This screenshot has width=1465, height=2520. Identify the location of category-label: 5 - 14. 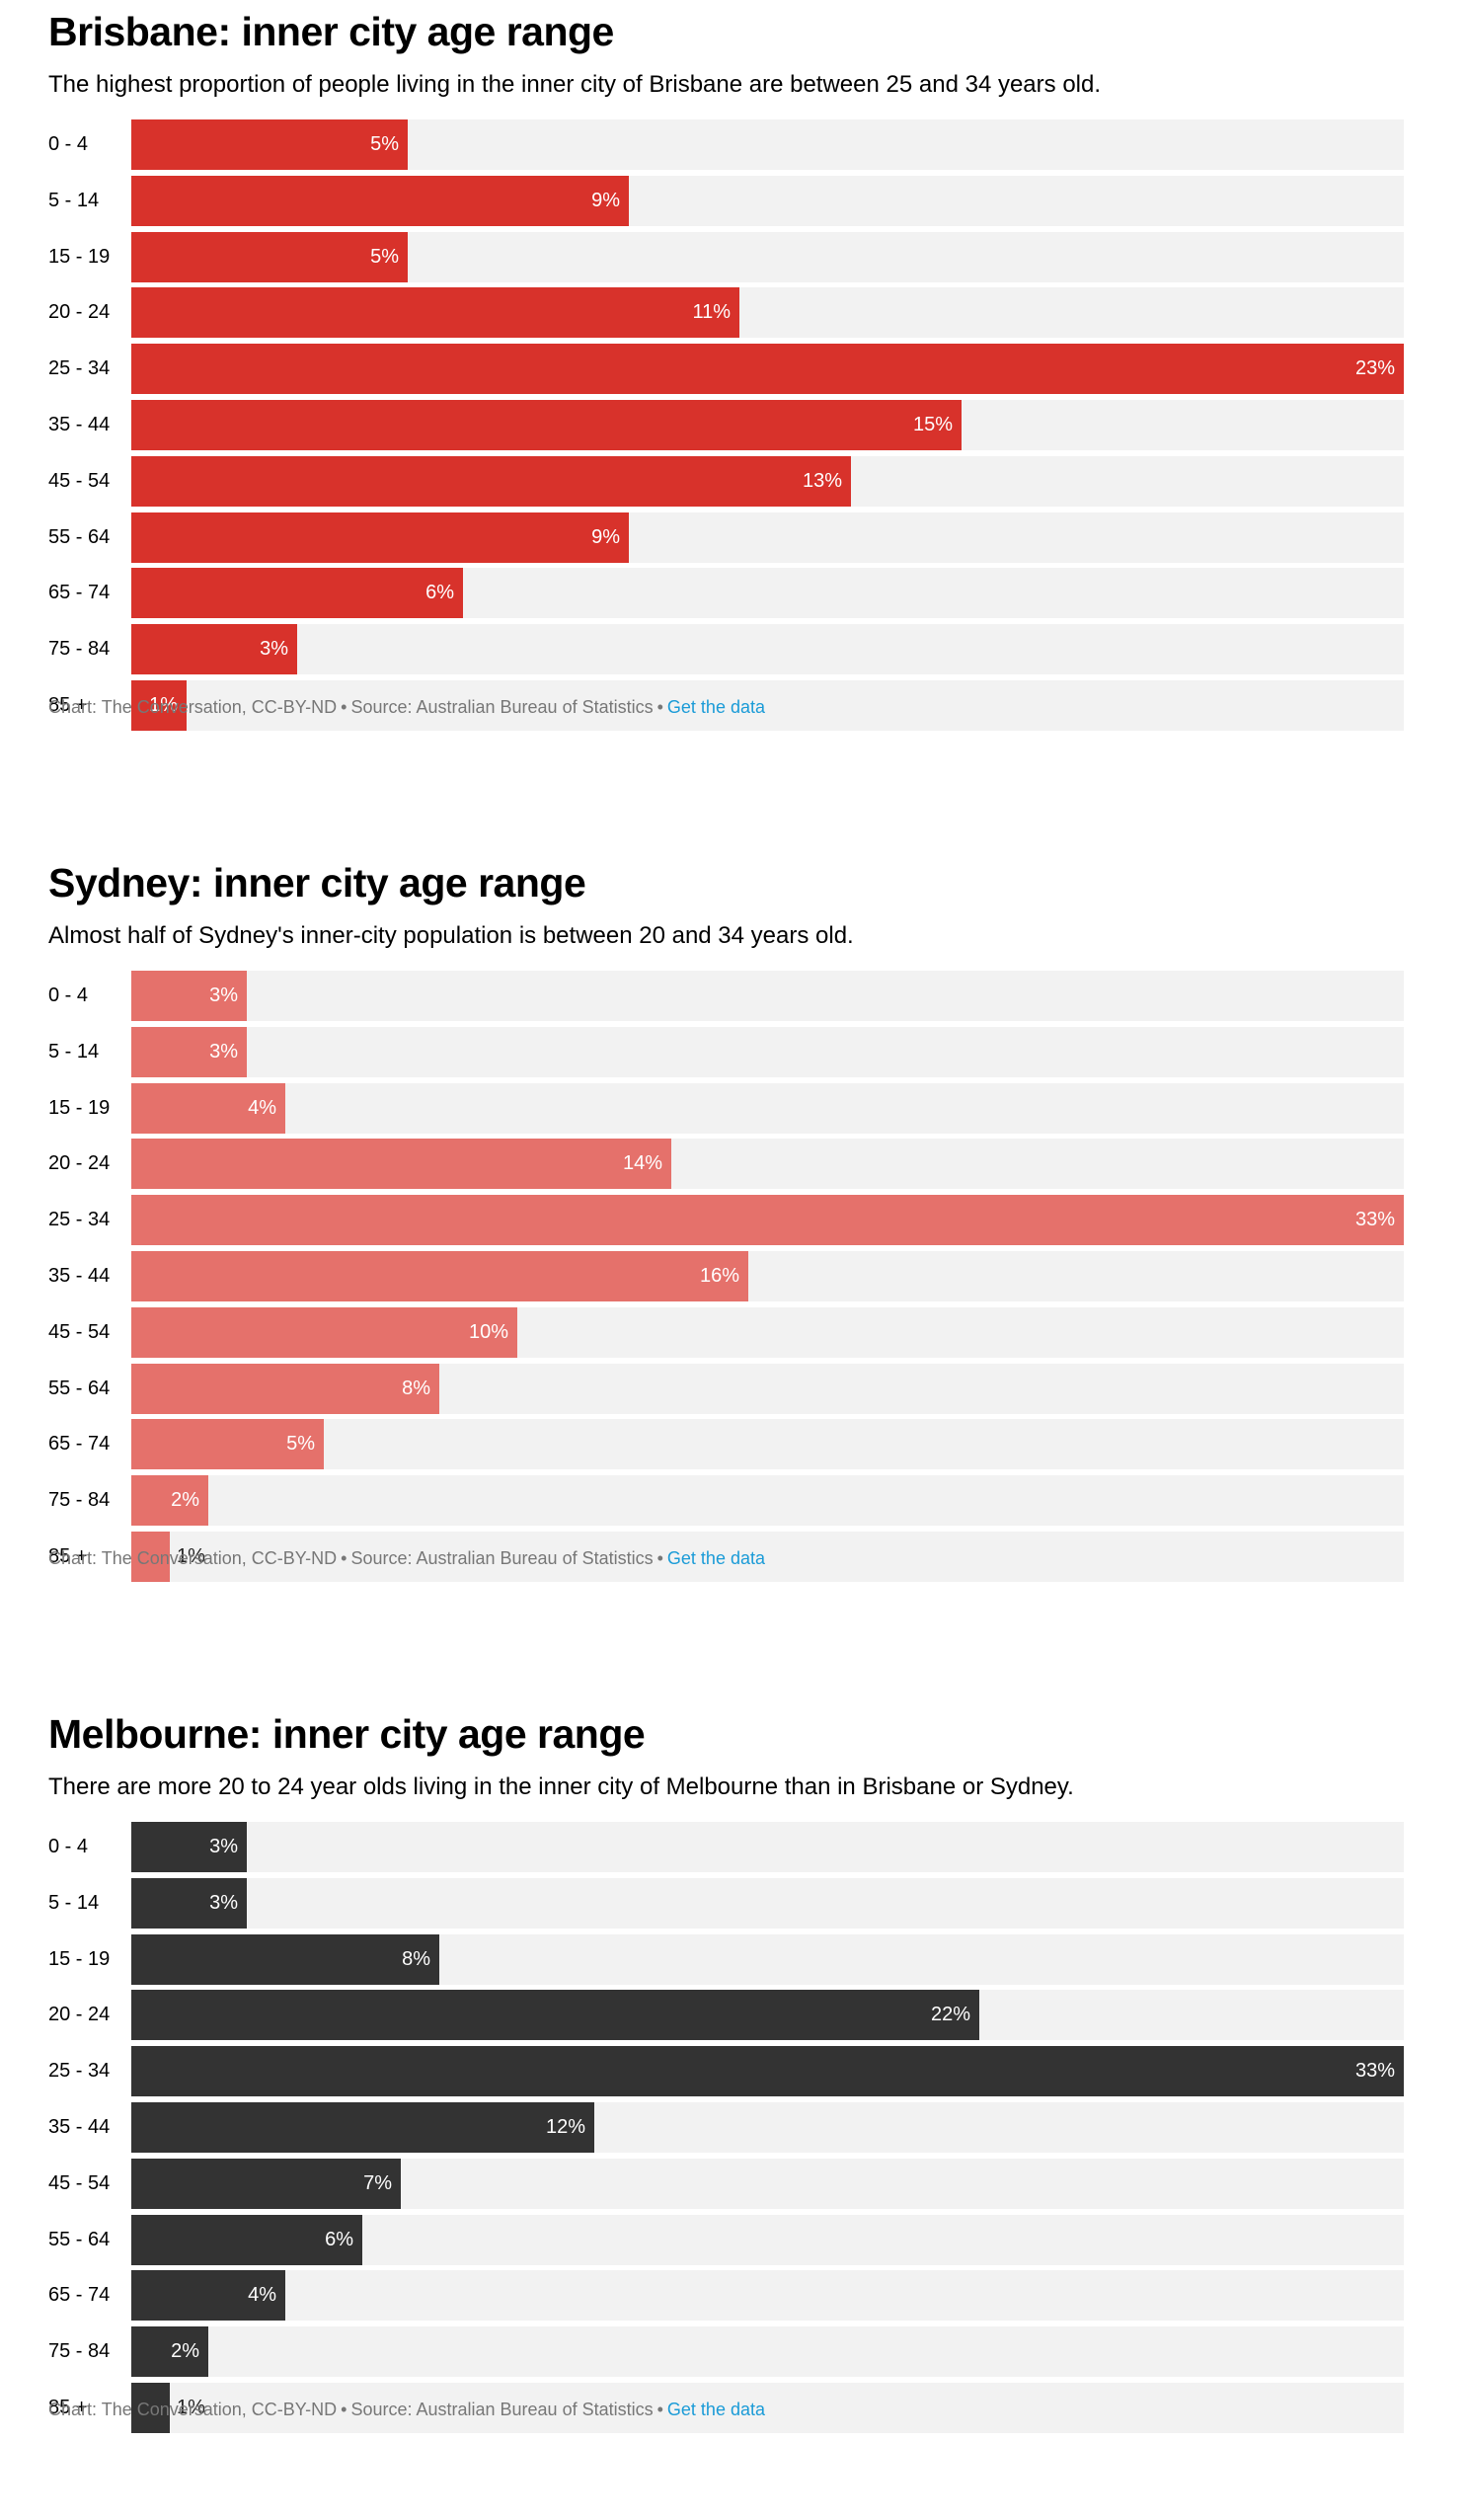
(74, 1902).